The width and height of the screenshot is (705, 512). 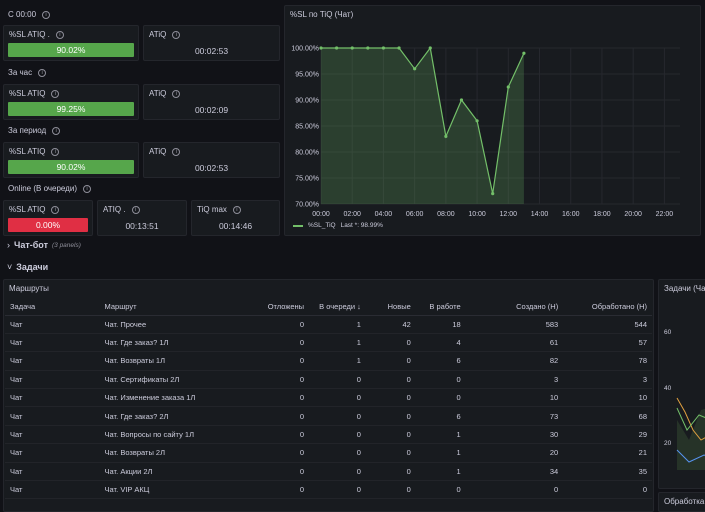 I want to click on table-row: Чат Чат. VIP АКЦ 0 0 0 0 0 0, so click(x=328, y=490).